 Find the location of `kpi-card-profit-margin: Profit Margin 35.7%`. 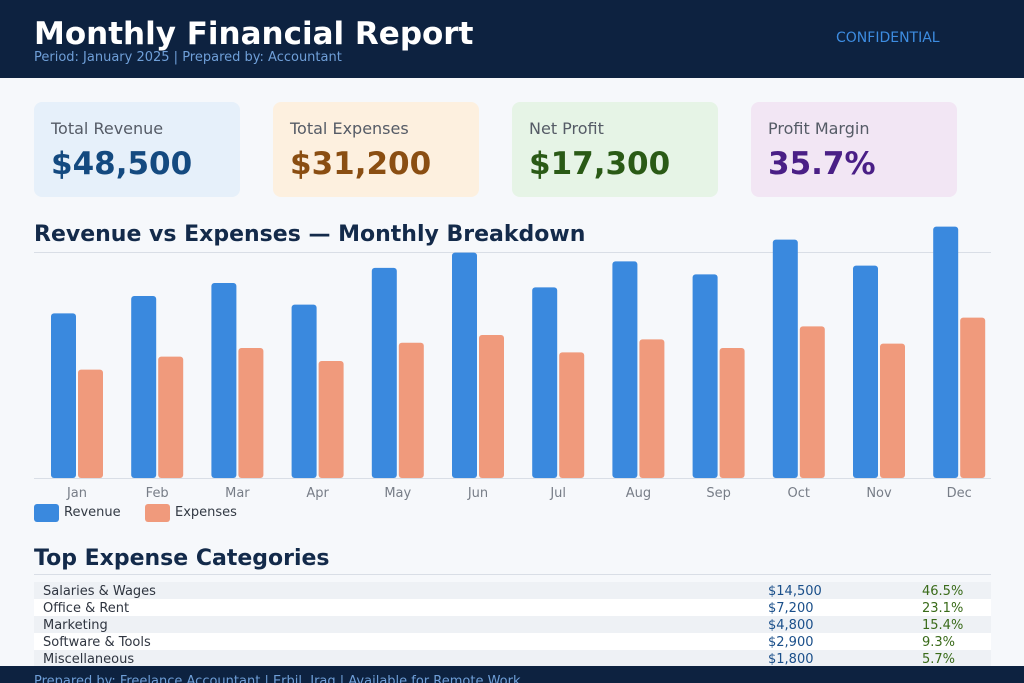

kpi-card-profit-margin: Profit Margin 35.7% is located at coordinates (854, 149).